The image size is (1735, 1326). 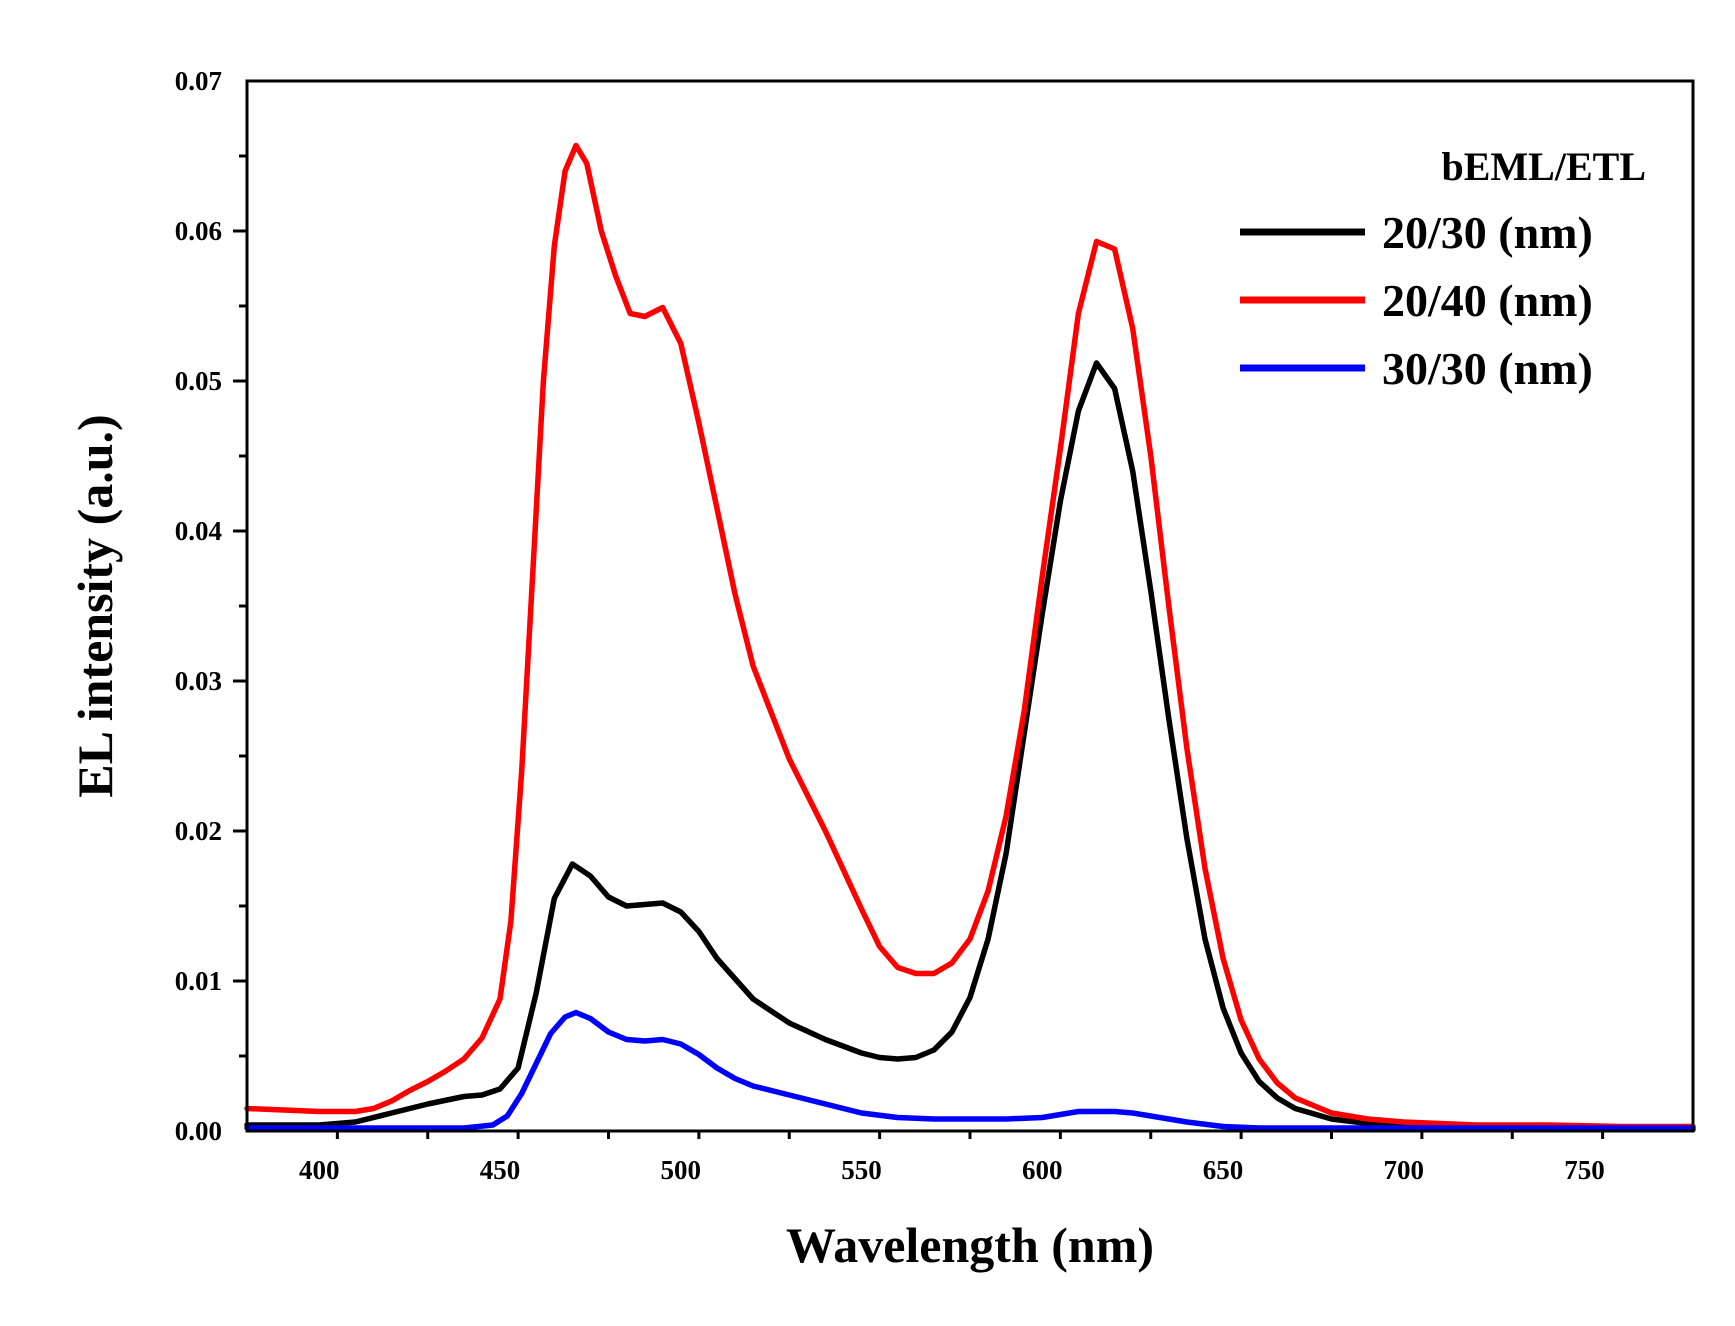 What do you see at coordinates (198, 1131) in the screenshot?
I see `y-tick-label: 0.00` at bounding box center [198, 1131].